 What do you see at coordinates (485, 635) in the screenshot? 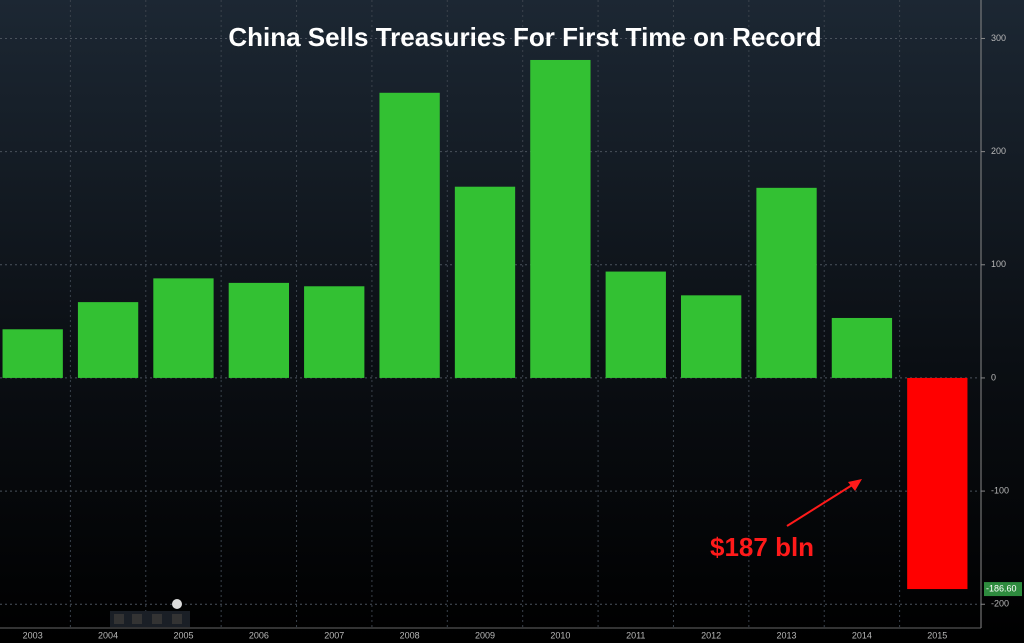
I see `x-tick-label: 2009` at bounding box center [485, 635].